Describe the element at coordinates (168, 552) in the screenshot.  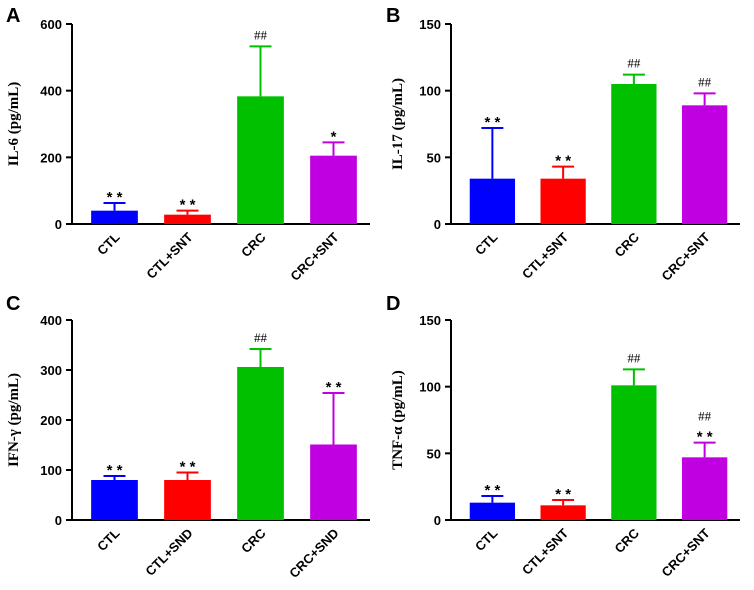
I see `category-label: CTL+SND` at that location.